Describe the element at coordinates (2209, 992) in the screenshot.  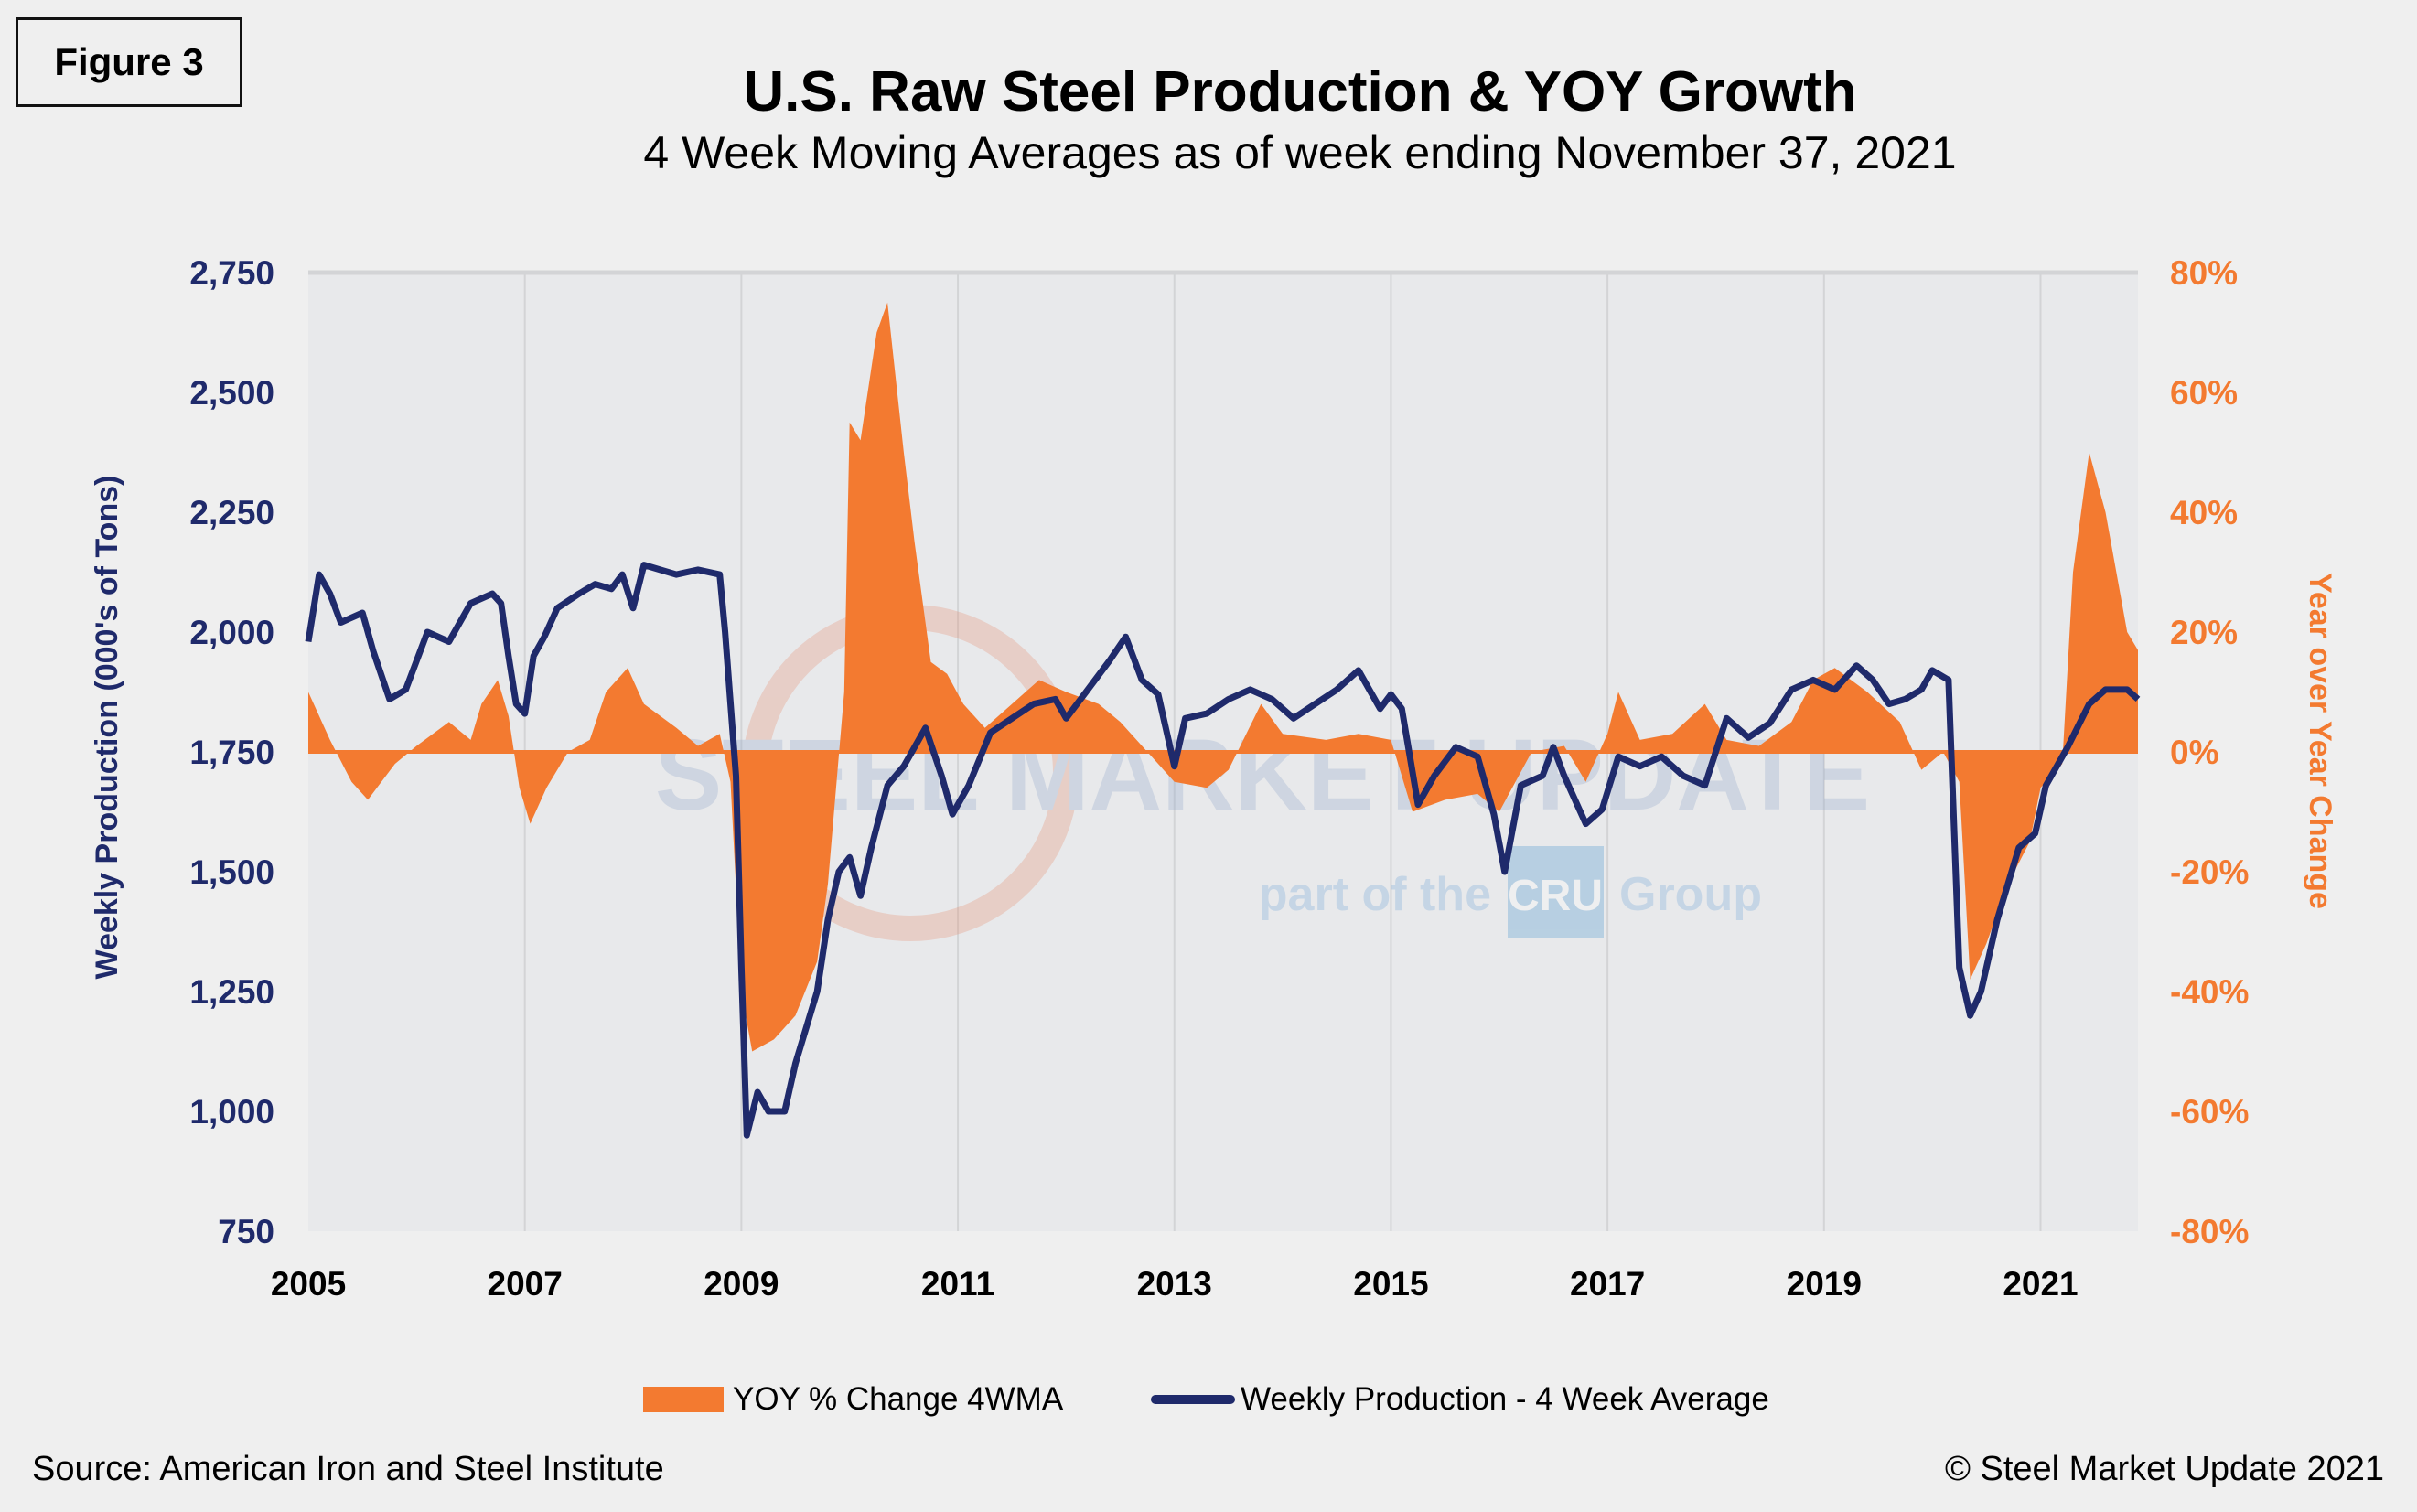
I see `y2-tick-label: -40%` at that location.